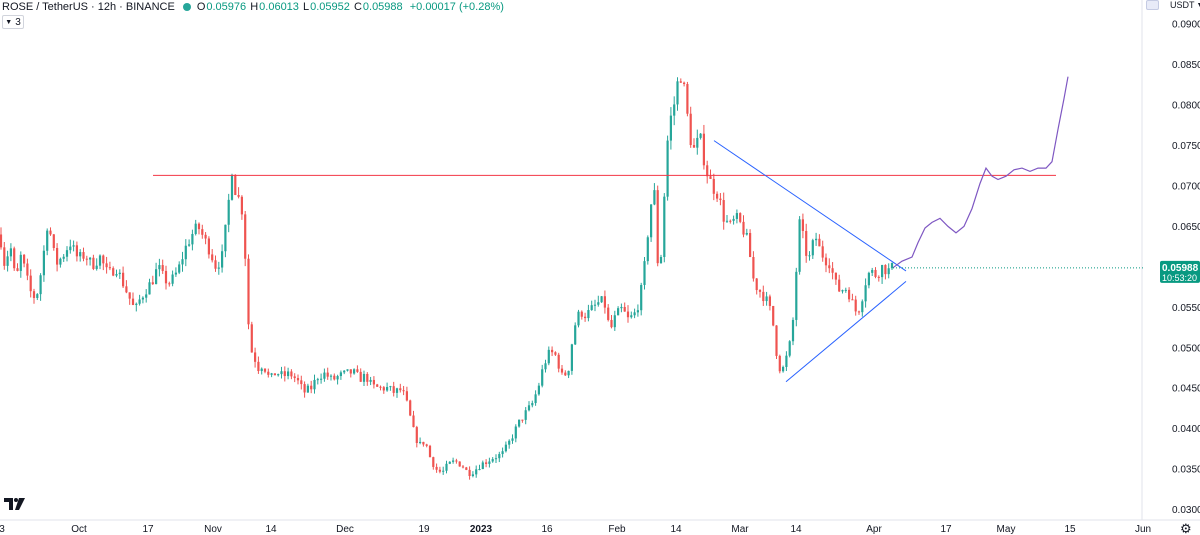 The width and height of the screenshot is (1200, 535). Describe the element at coordinates (1185, 5) in the screenshot. I see `currency-selector: USDT ▼` at that location.